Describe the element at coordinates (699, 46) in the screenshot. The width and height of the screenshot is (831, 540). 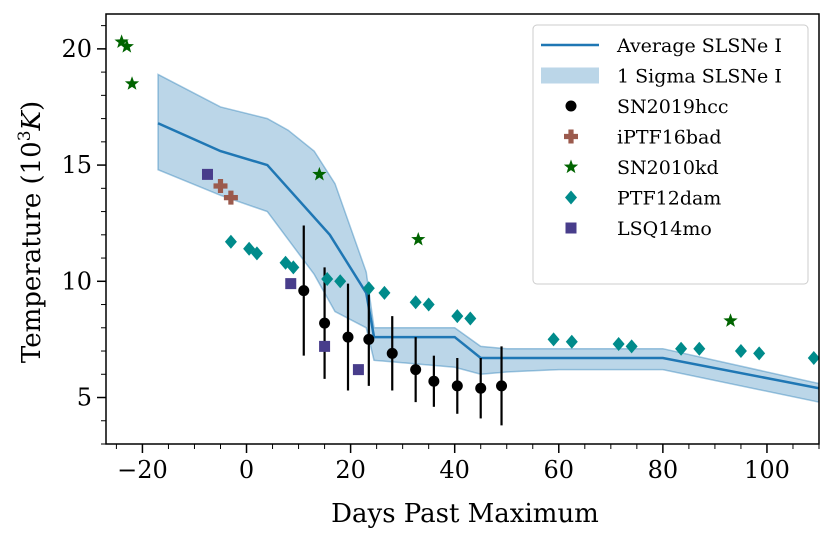
I see `legend-average-label: Average SLSNe I` at that location.